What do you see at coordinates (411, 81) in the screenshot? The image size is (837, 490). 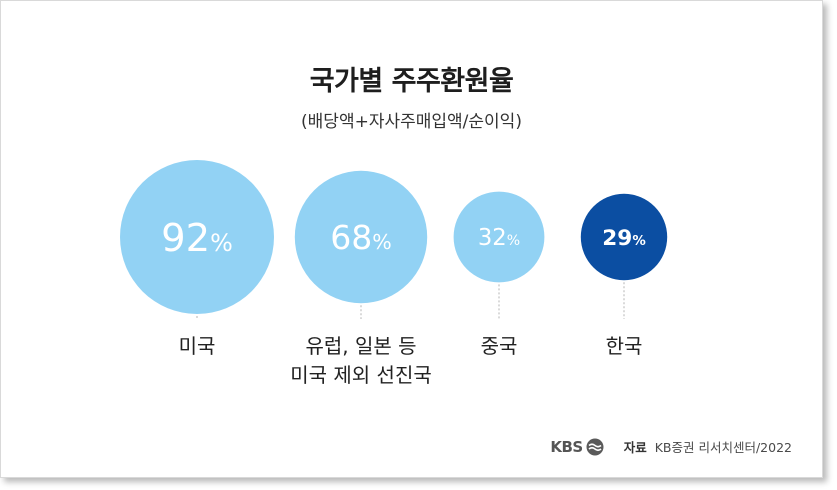 I see `chart-title: 국가별 주주환원율` at bounding box center [411, 81].